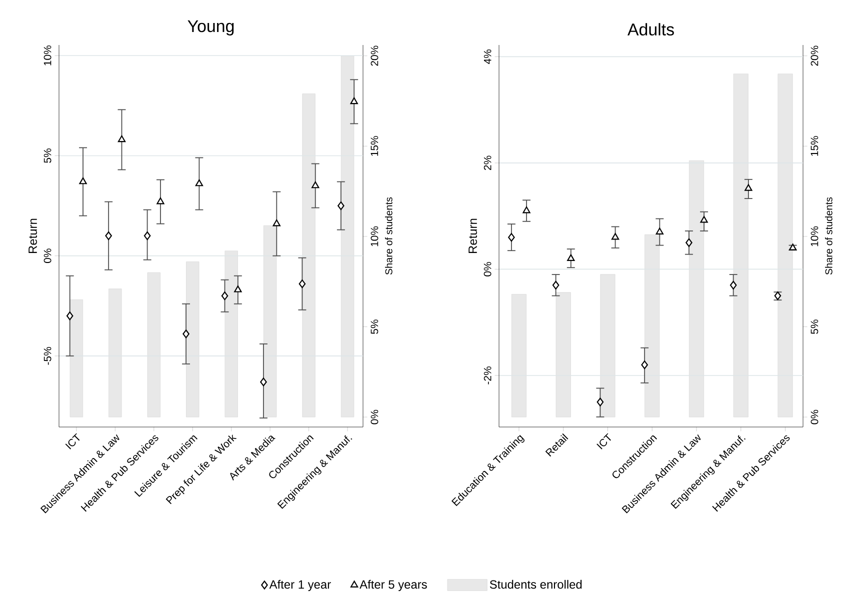 This screenshot has width=846, height=610. What do you see at coordinates (300, 586) in the screenshot?
I see `legend-label: After 1 year` at bounding box center [300, 586].